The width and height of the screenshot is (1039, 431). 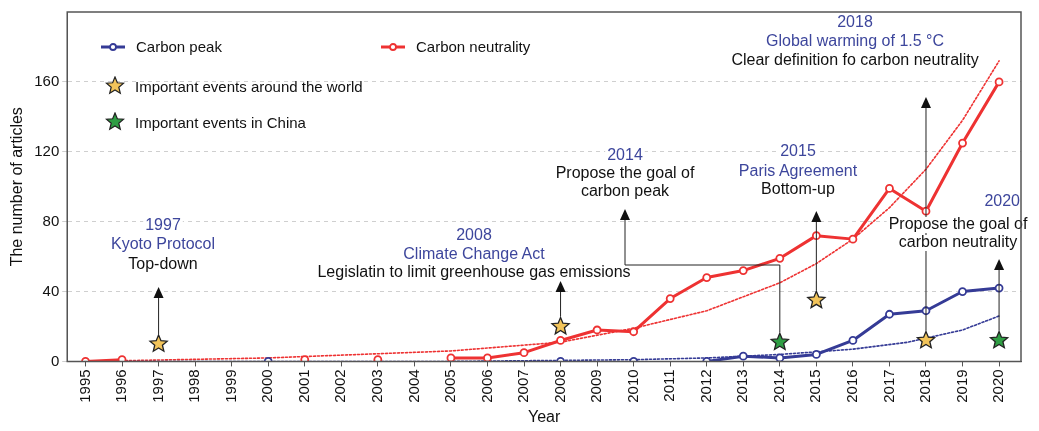 What do you see at coordinates (474, 253) in the screenshot?
I see `annotation: 2008 Climate Change Act Legislatin to limit greenhouse gas emissions` at bounding box center [474, 253].